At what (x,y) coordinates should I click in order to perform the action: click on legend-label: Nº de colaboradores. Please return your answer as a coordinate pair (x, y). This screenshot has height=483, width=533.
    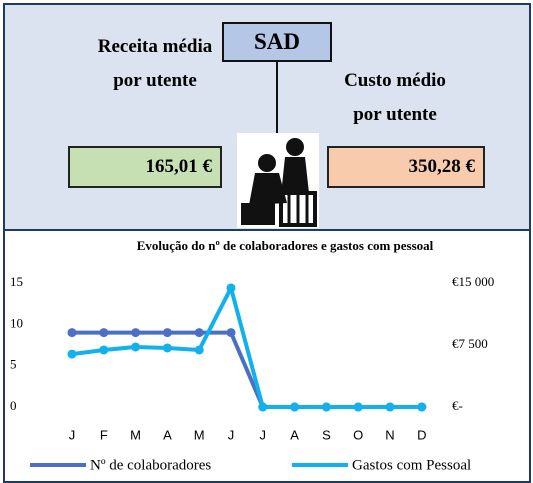
    Looking at the image, I should click on (150, 465).